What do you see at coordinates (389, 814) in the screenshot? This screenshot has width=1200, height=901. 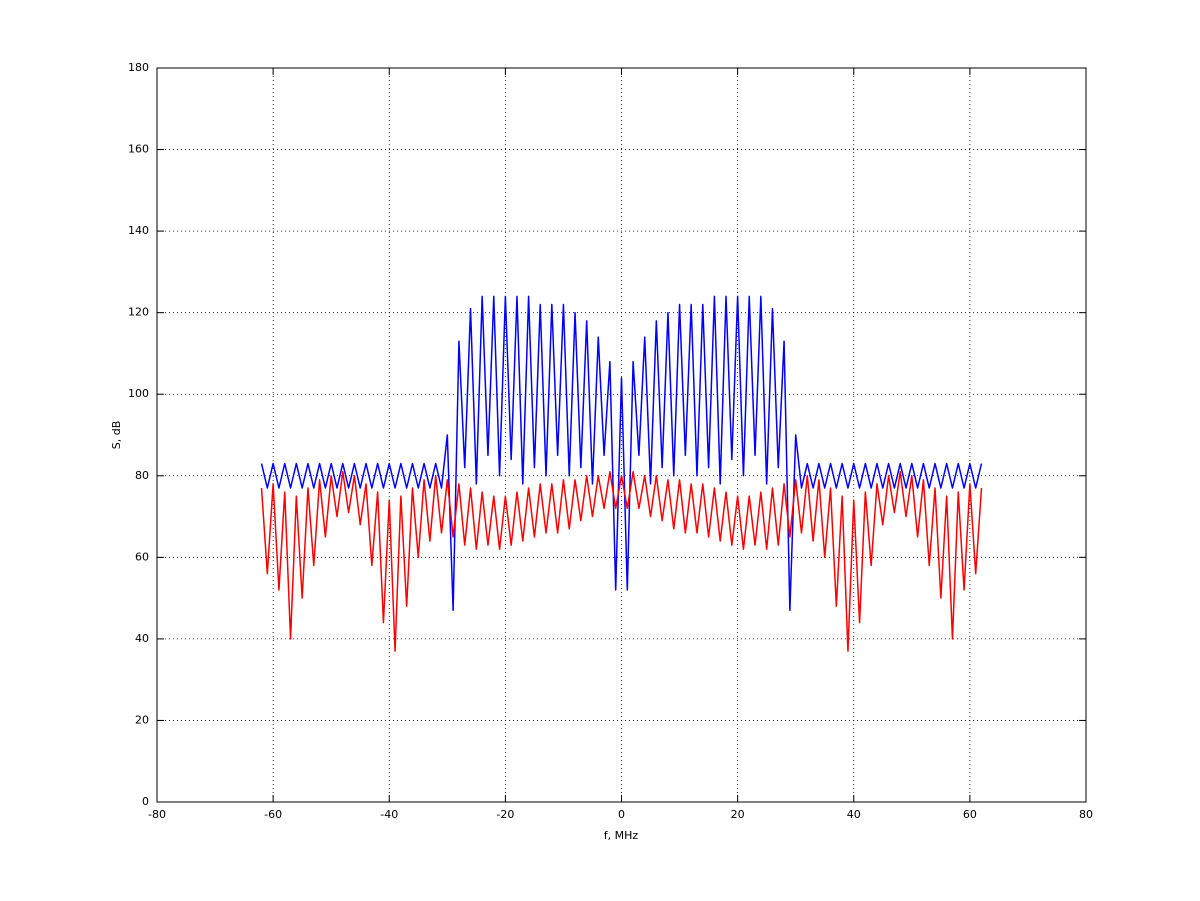 I see `x-tick-label: -40` at bounding box center [389, 814].